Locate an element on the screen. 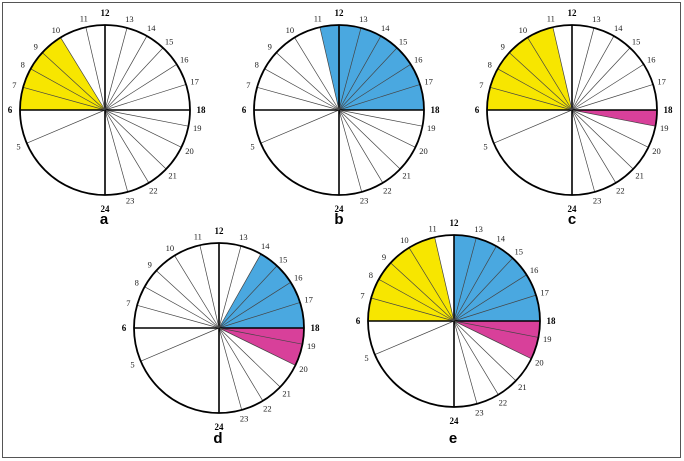  panel-label: e is located at coordinates (453, 438).